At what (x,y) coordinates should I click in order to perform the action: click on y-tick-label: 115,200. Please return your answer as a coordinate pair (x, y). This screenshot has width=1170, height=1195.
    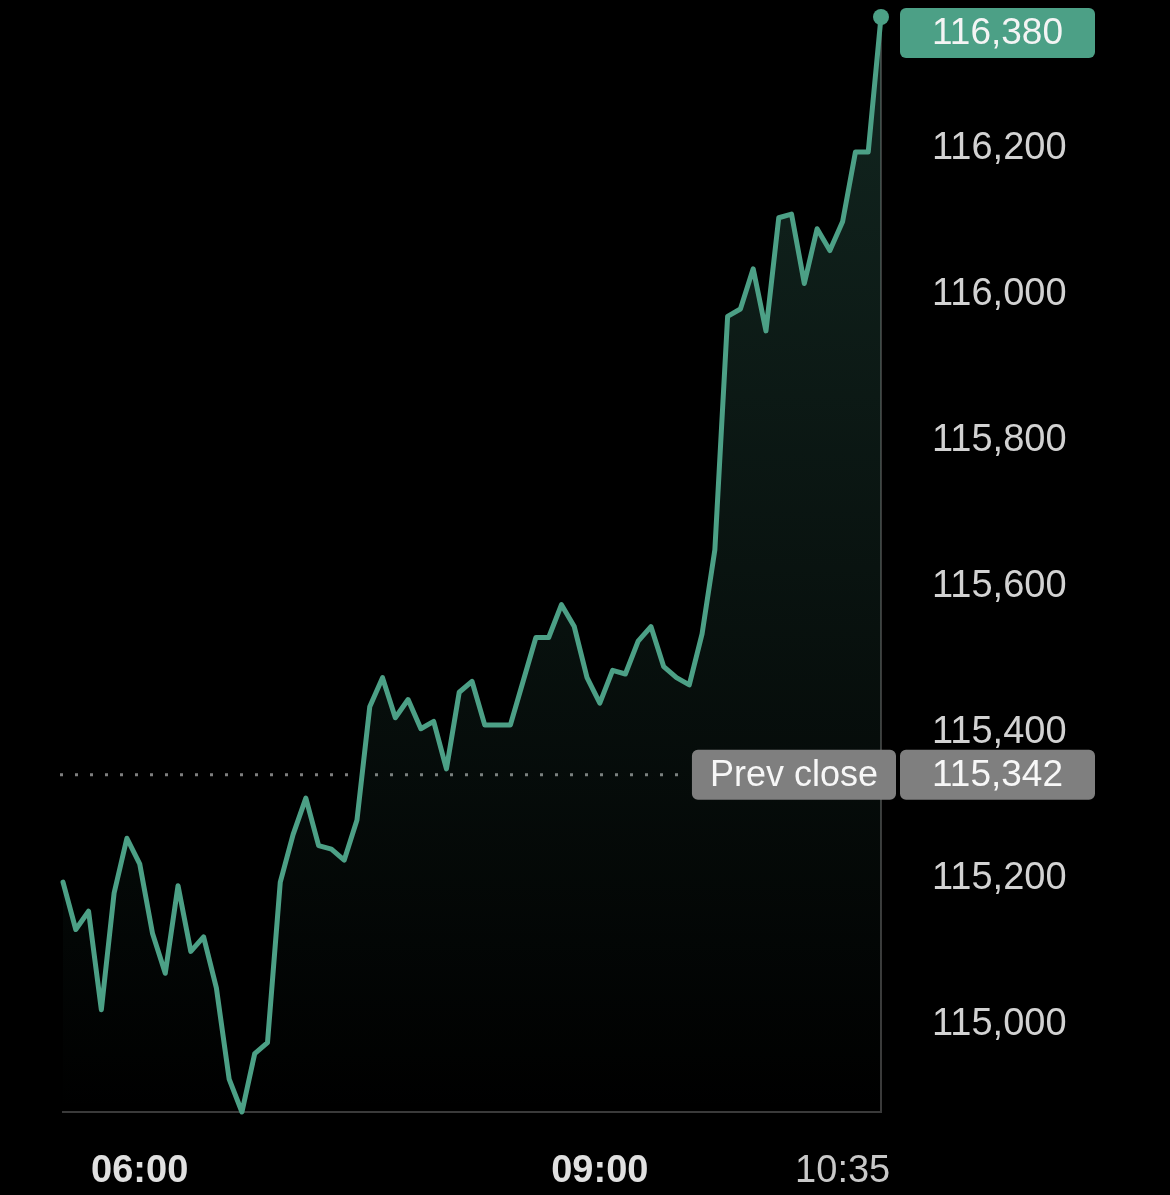
    Looking at the image, I should click on (999, 875).